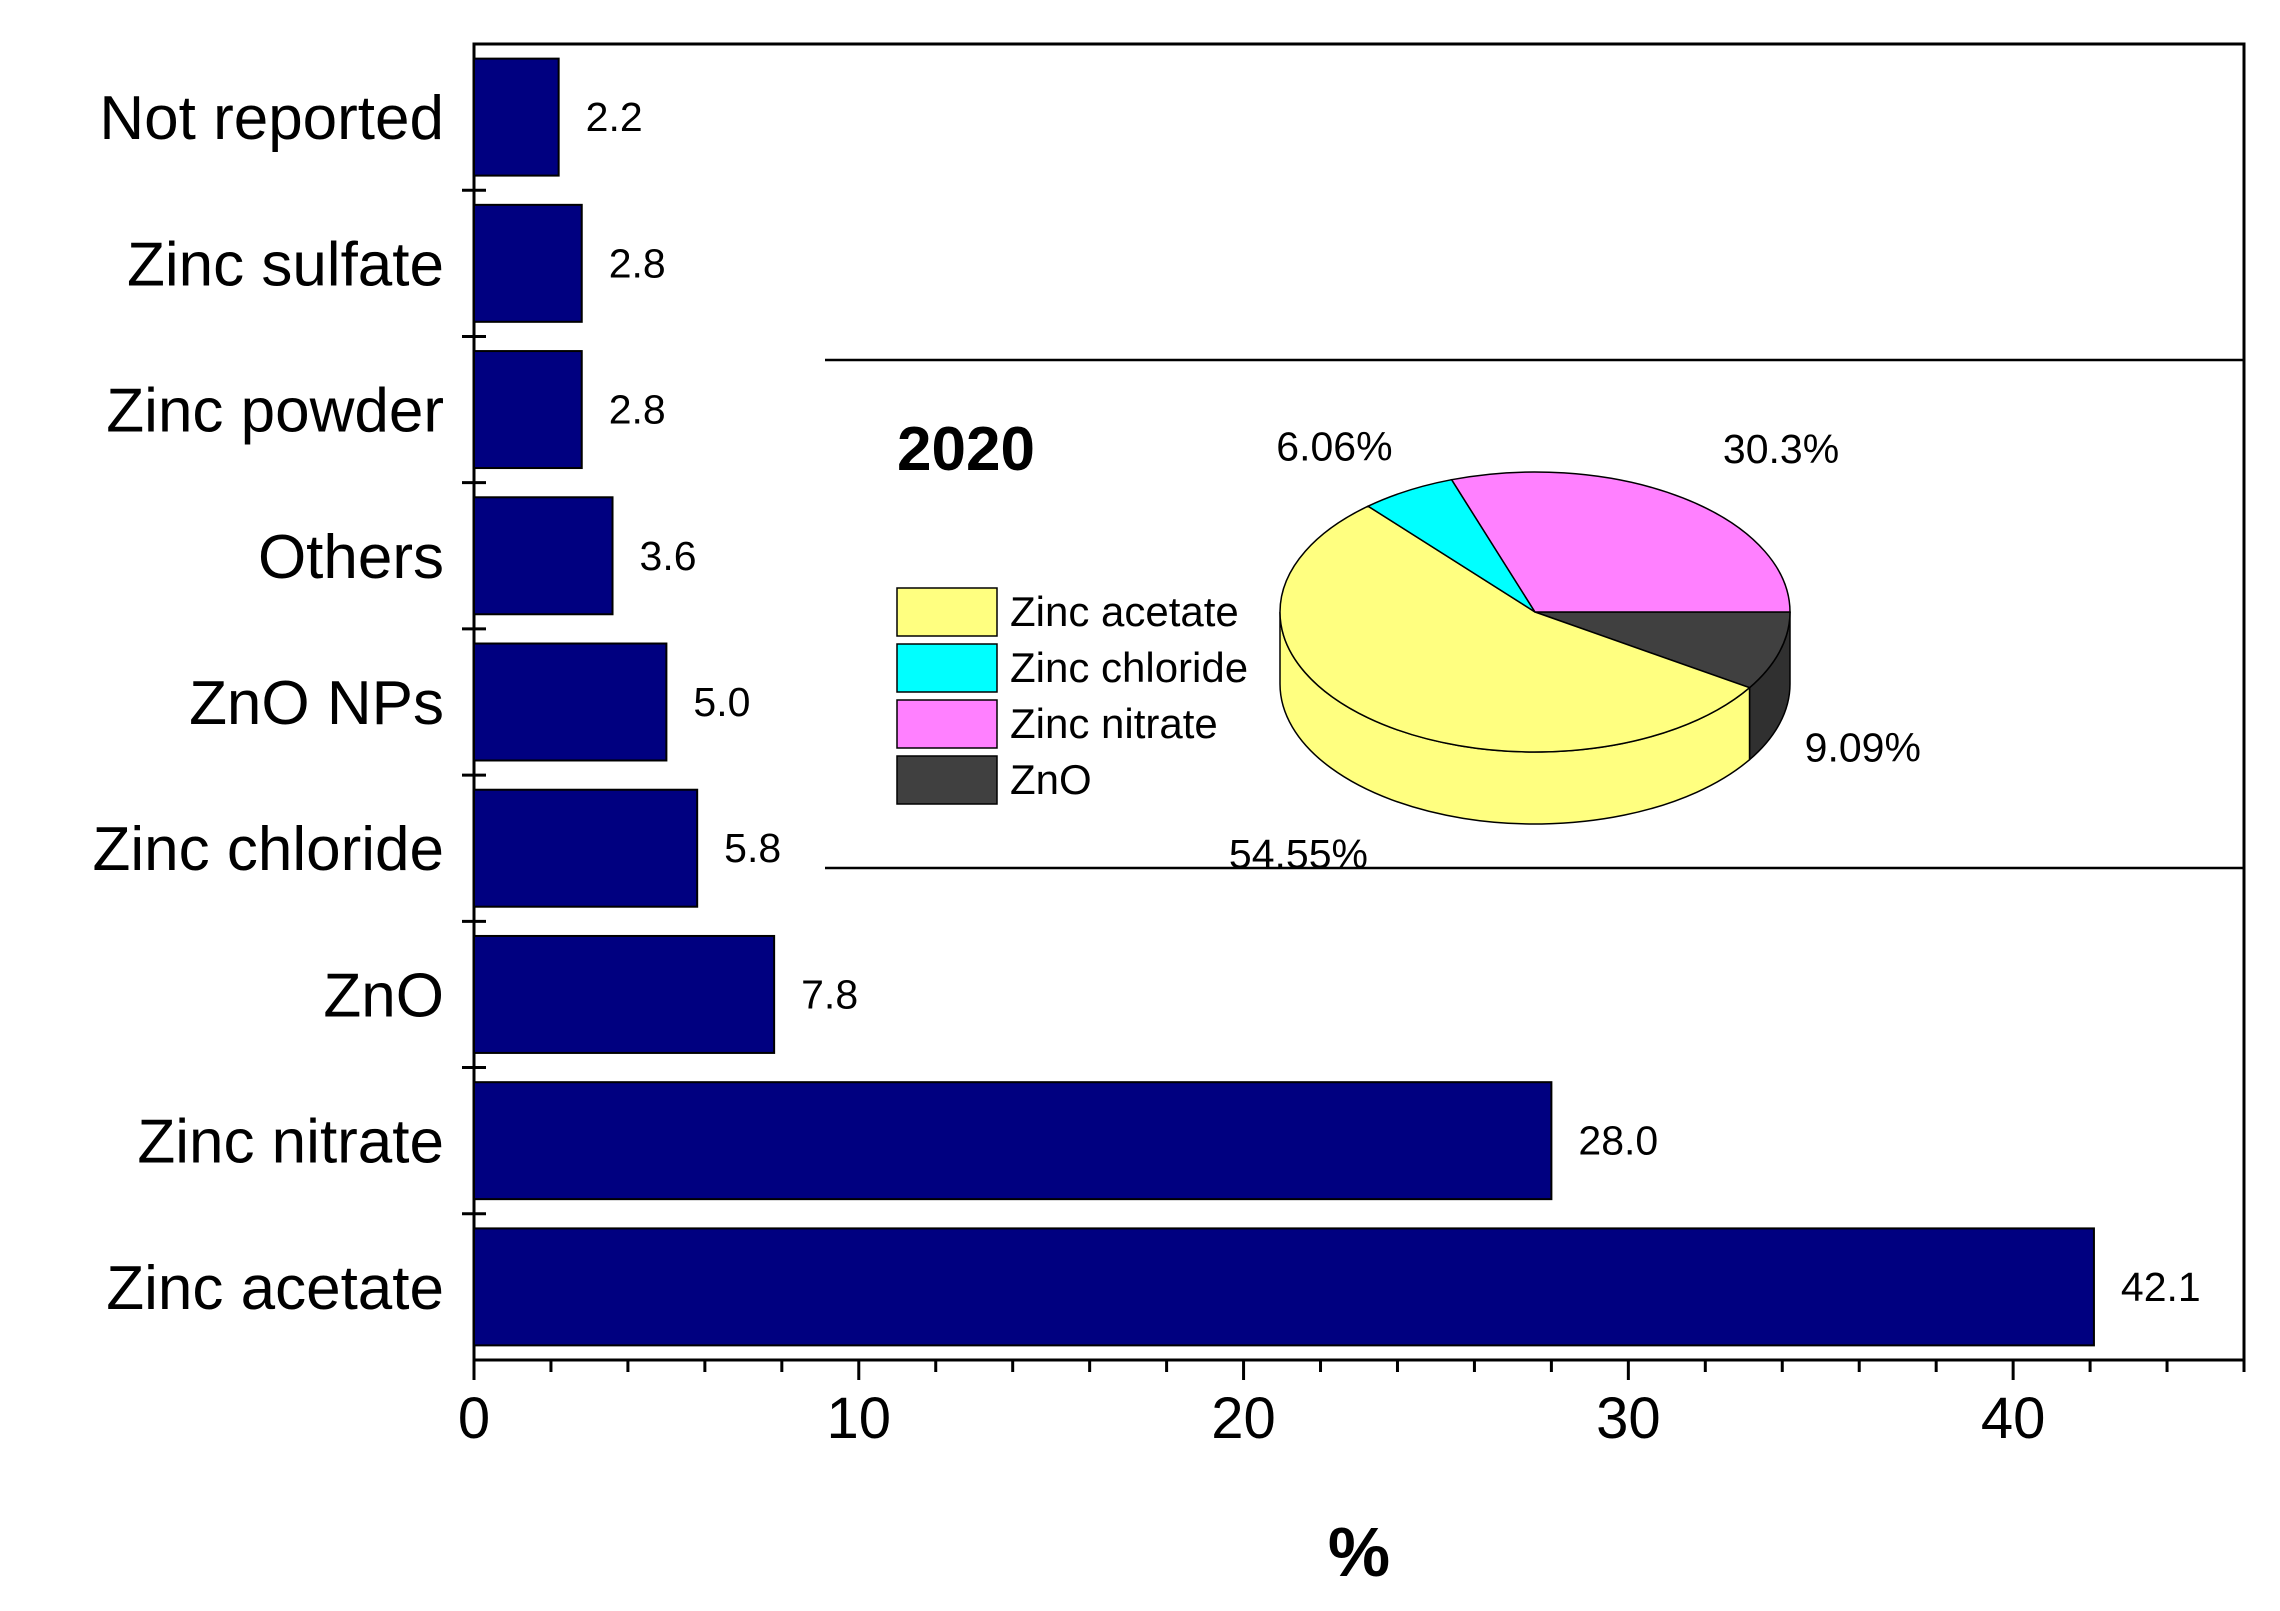 The width and height of the screenshot is (2280, 1611). I want to click on x-tick-label-40: 40, so click(2013, 1418).